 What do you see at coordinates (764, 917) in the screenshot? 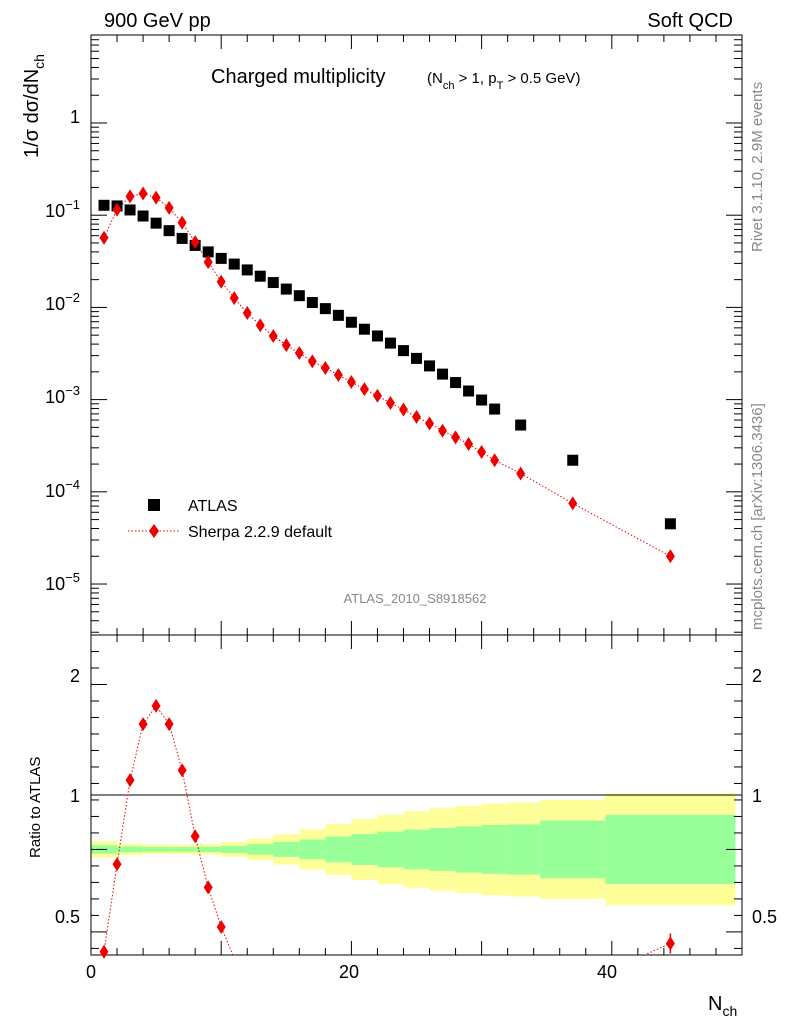
I see `ratio-tick-05-right: 0.5` at bounding box center [764, 917].